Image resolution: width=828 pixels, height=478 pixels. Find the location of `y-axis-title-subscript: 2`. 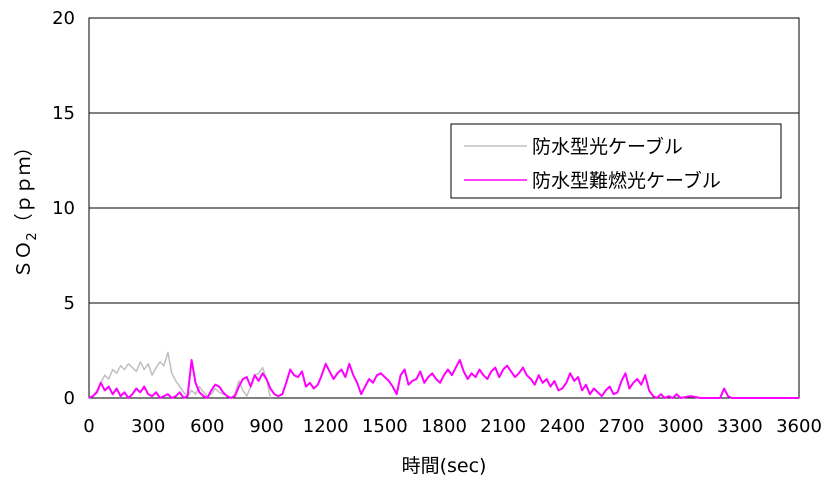

y-axis-title-subscript: 2 is located at coordinates (32, 236).